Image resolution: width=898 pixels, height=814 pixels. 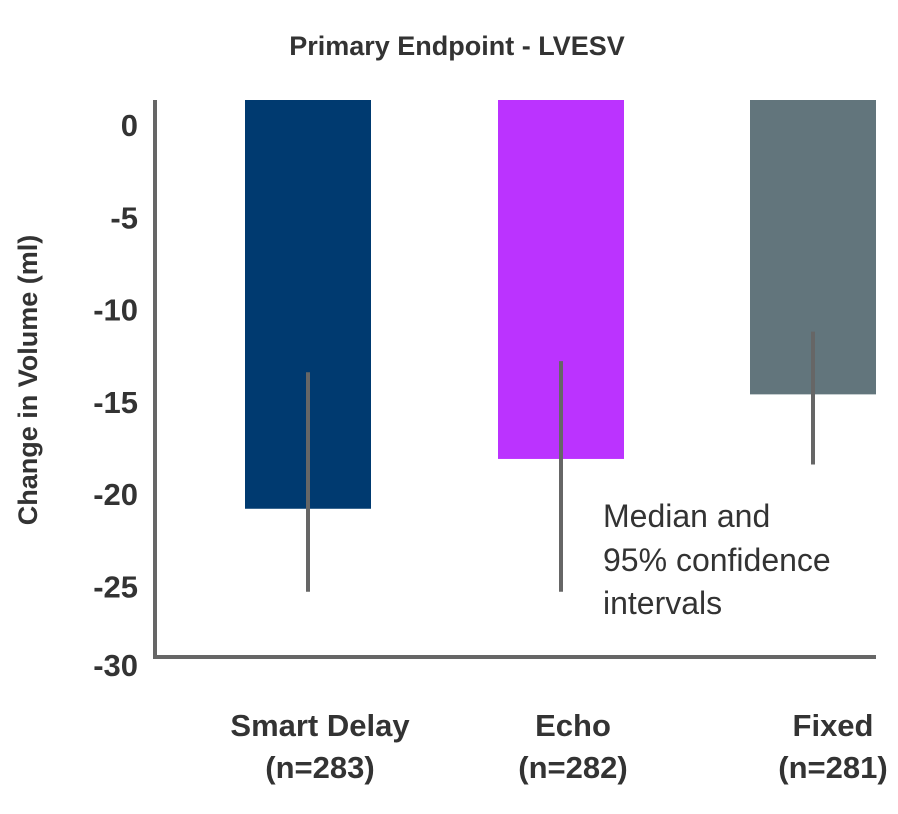 What do you see at coordinates (686, 516) in the screenshot?
I see `annotation-line: Median and` at bounding box center [686, 516].